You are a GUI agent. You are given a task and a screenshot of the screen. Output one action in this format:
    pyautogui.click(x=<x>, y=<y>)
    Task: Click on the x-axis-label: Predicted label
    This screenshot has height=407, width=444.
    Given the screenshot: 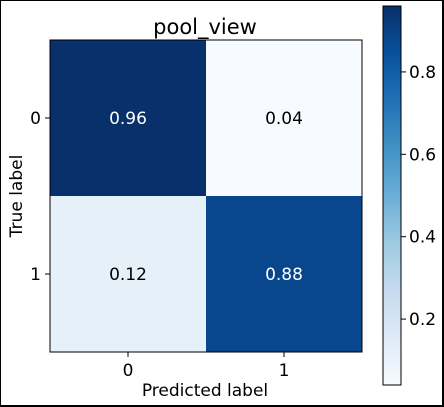 What is the action you would take?
    pyautogui.click(x=205, y=391)
    